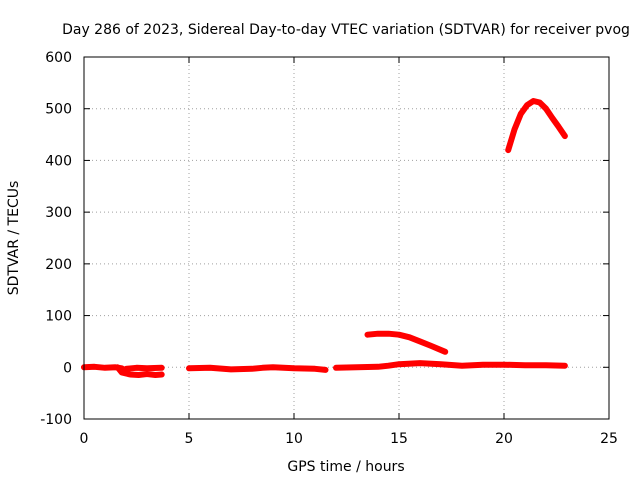 The image size is (640, 480). What do you see at coordinates (58, 213) in the screenshot?
I see `y-tick-label: 300` at bounding box center [58, 213].